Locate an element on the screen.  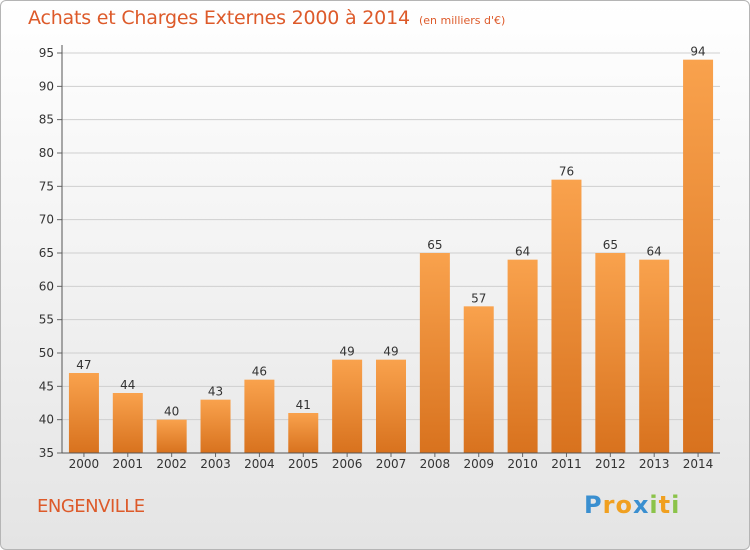
data-label-2005: 41 is located at coordinates (303, 405).